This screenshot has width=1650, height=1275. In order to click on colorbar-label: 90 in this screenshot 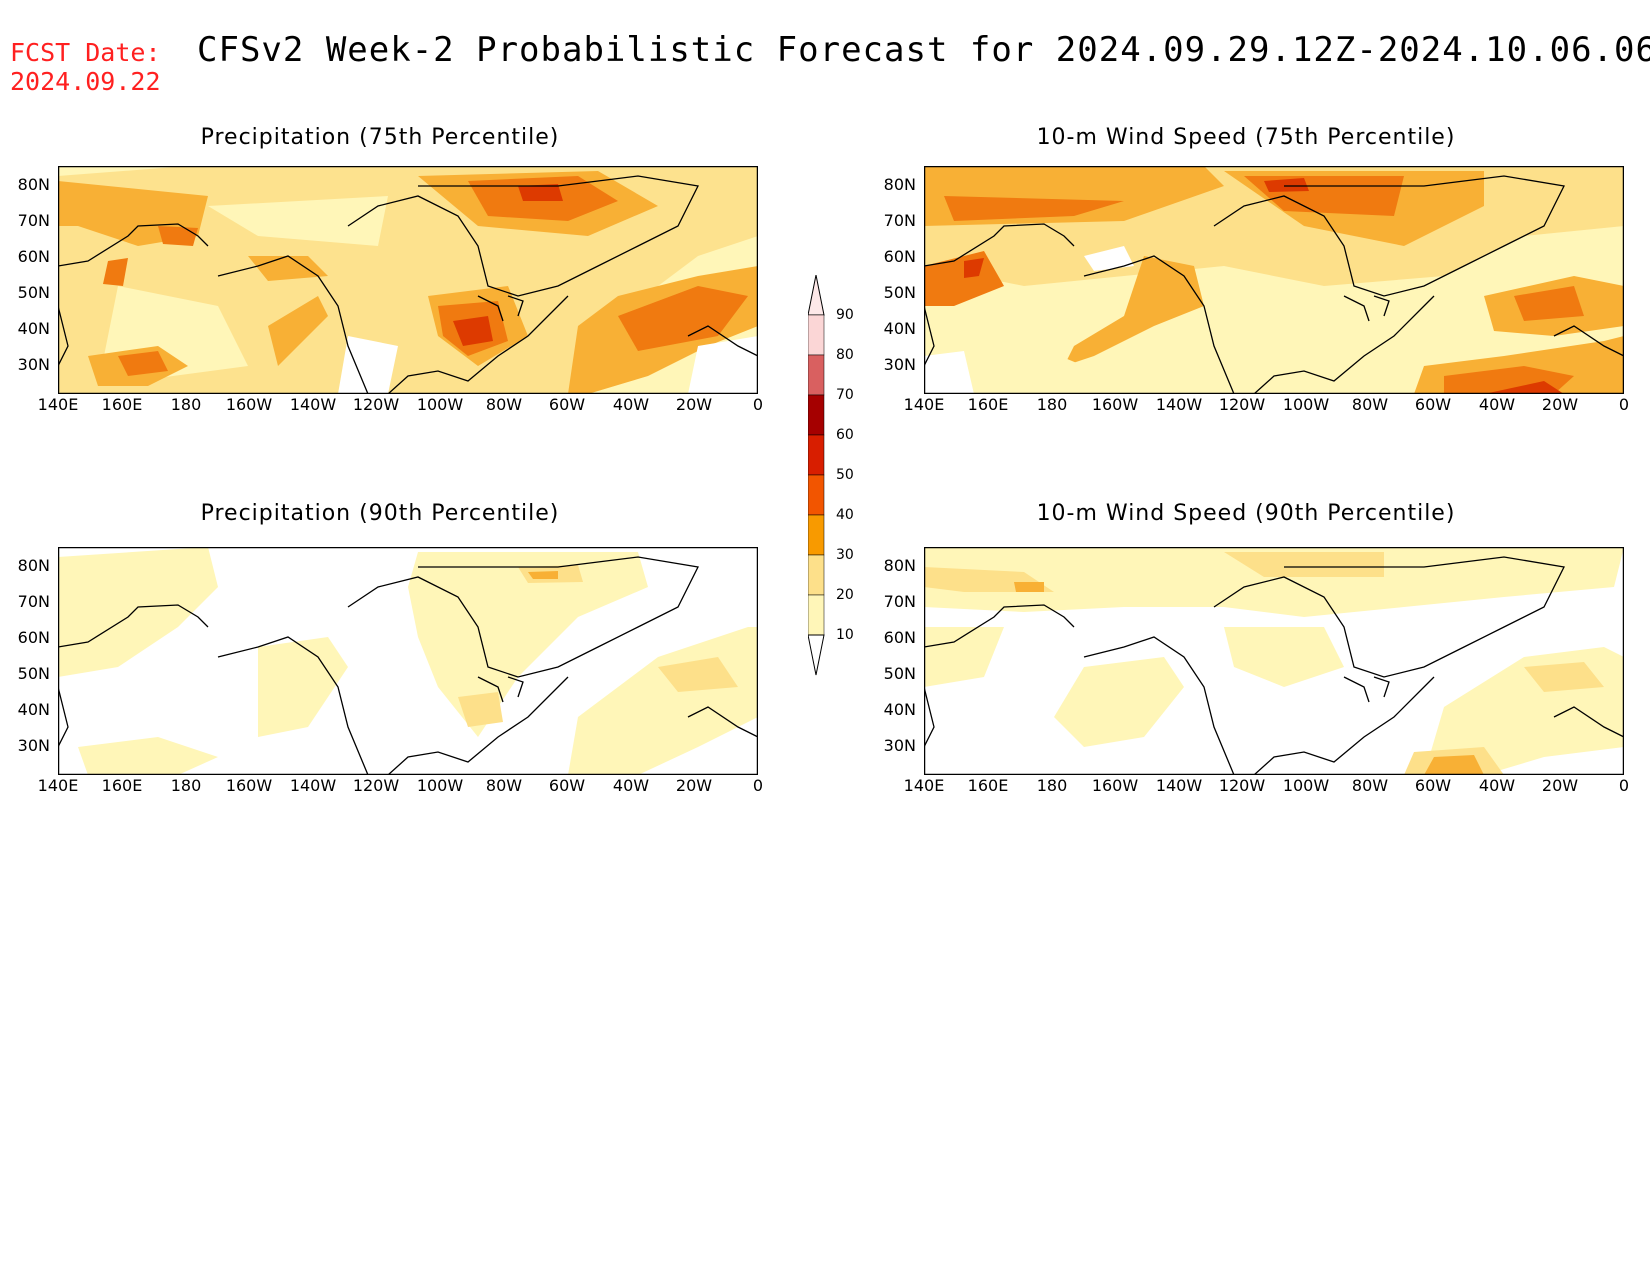, I will do `click(845, 315)`.